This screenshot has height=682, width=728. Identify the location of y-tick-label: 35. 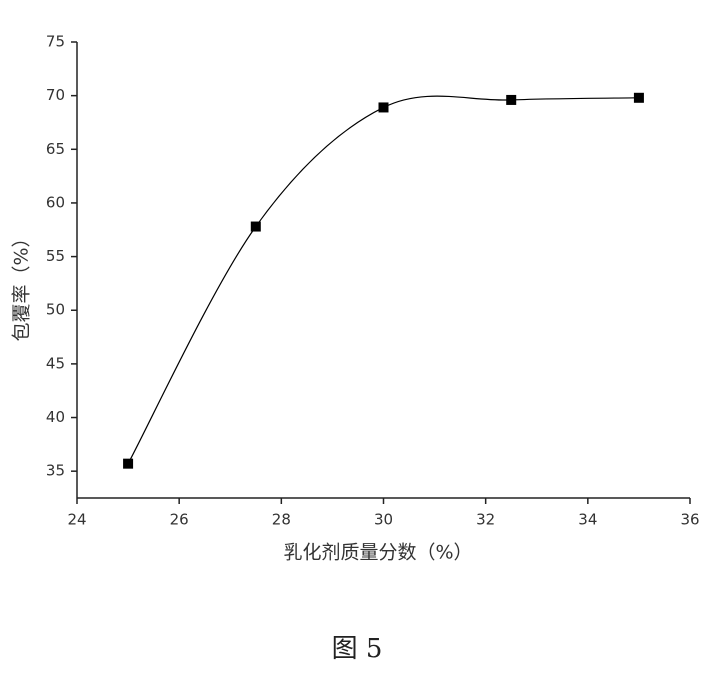
(55, 471).